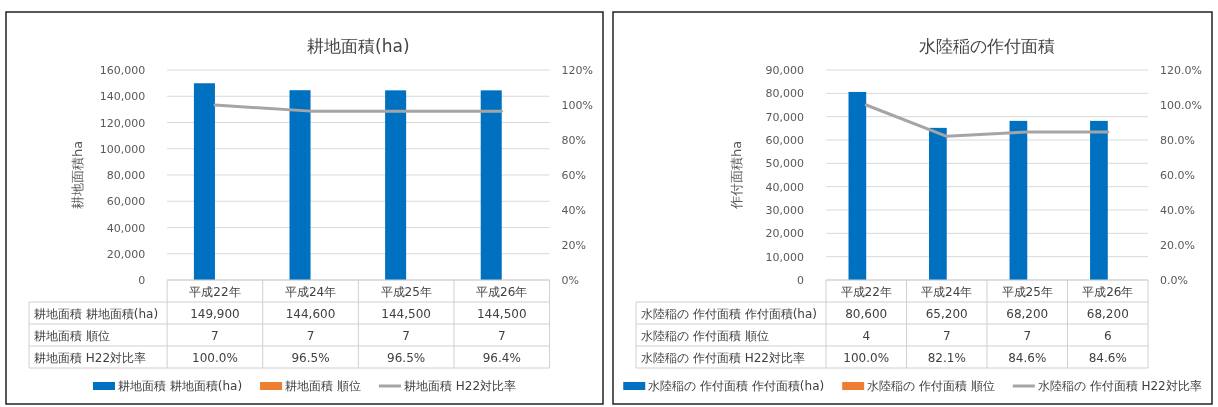  What do you see at coordinates (1177, 175) in the screenshot?
I see `y2-tick-label: 60.0%` at bounding box center [1177, 175].